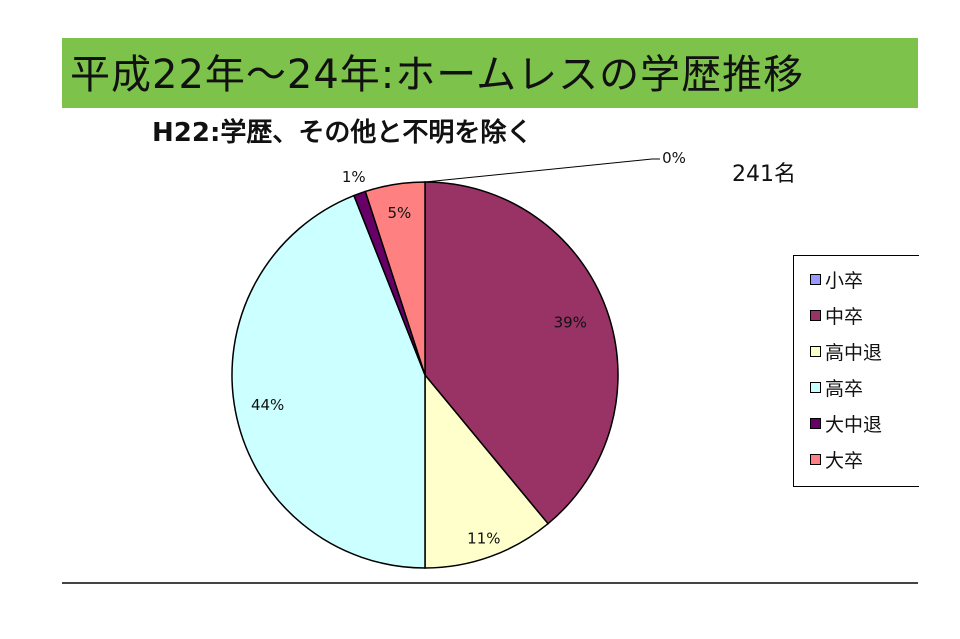 Image resolution: width=960 pixels, height=639 pixels. Describe the element at coordinates (267, 405) in the screenshot. I see `slice-label-3: 44%` at that location.